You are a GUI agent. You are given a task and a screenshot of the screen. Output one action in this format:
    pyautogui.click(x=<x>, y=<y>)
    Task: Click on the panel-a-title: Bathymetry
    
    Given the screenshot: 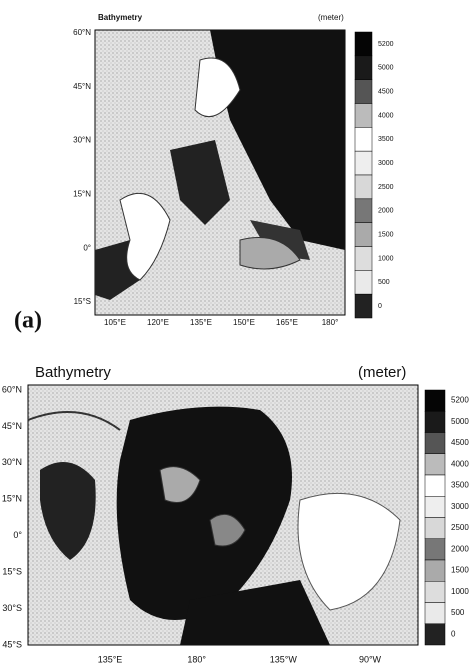 What is the action you would take?
    pyautogui.click(x=120, y=17)
    